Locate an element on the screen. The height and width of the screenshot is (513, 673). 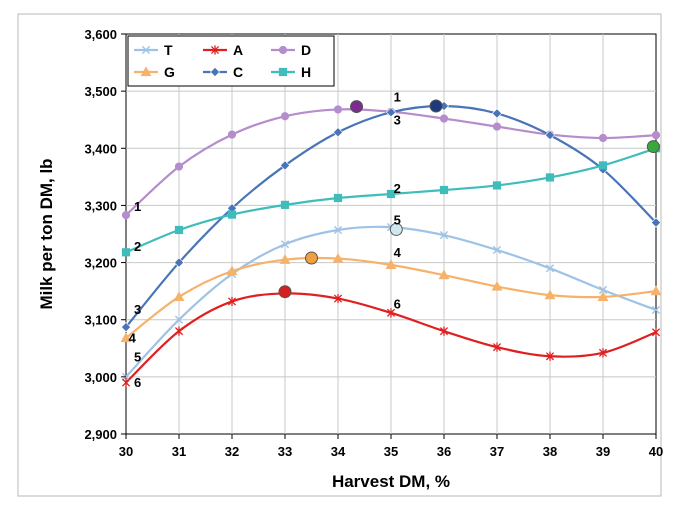
highlight-point-A is located at coordinates (285, 292).